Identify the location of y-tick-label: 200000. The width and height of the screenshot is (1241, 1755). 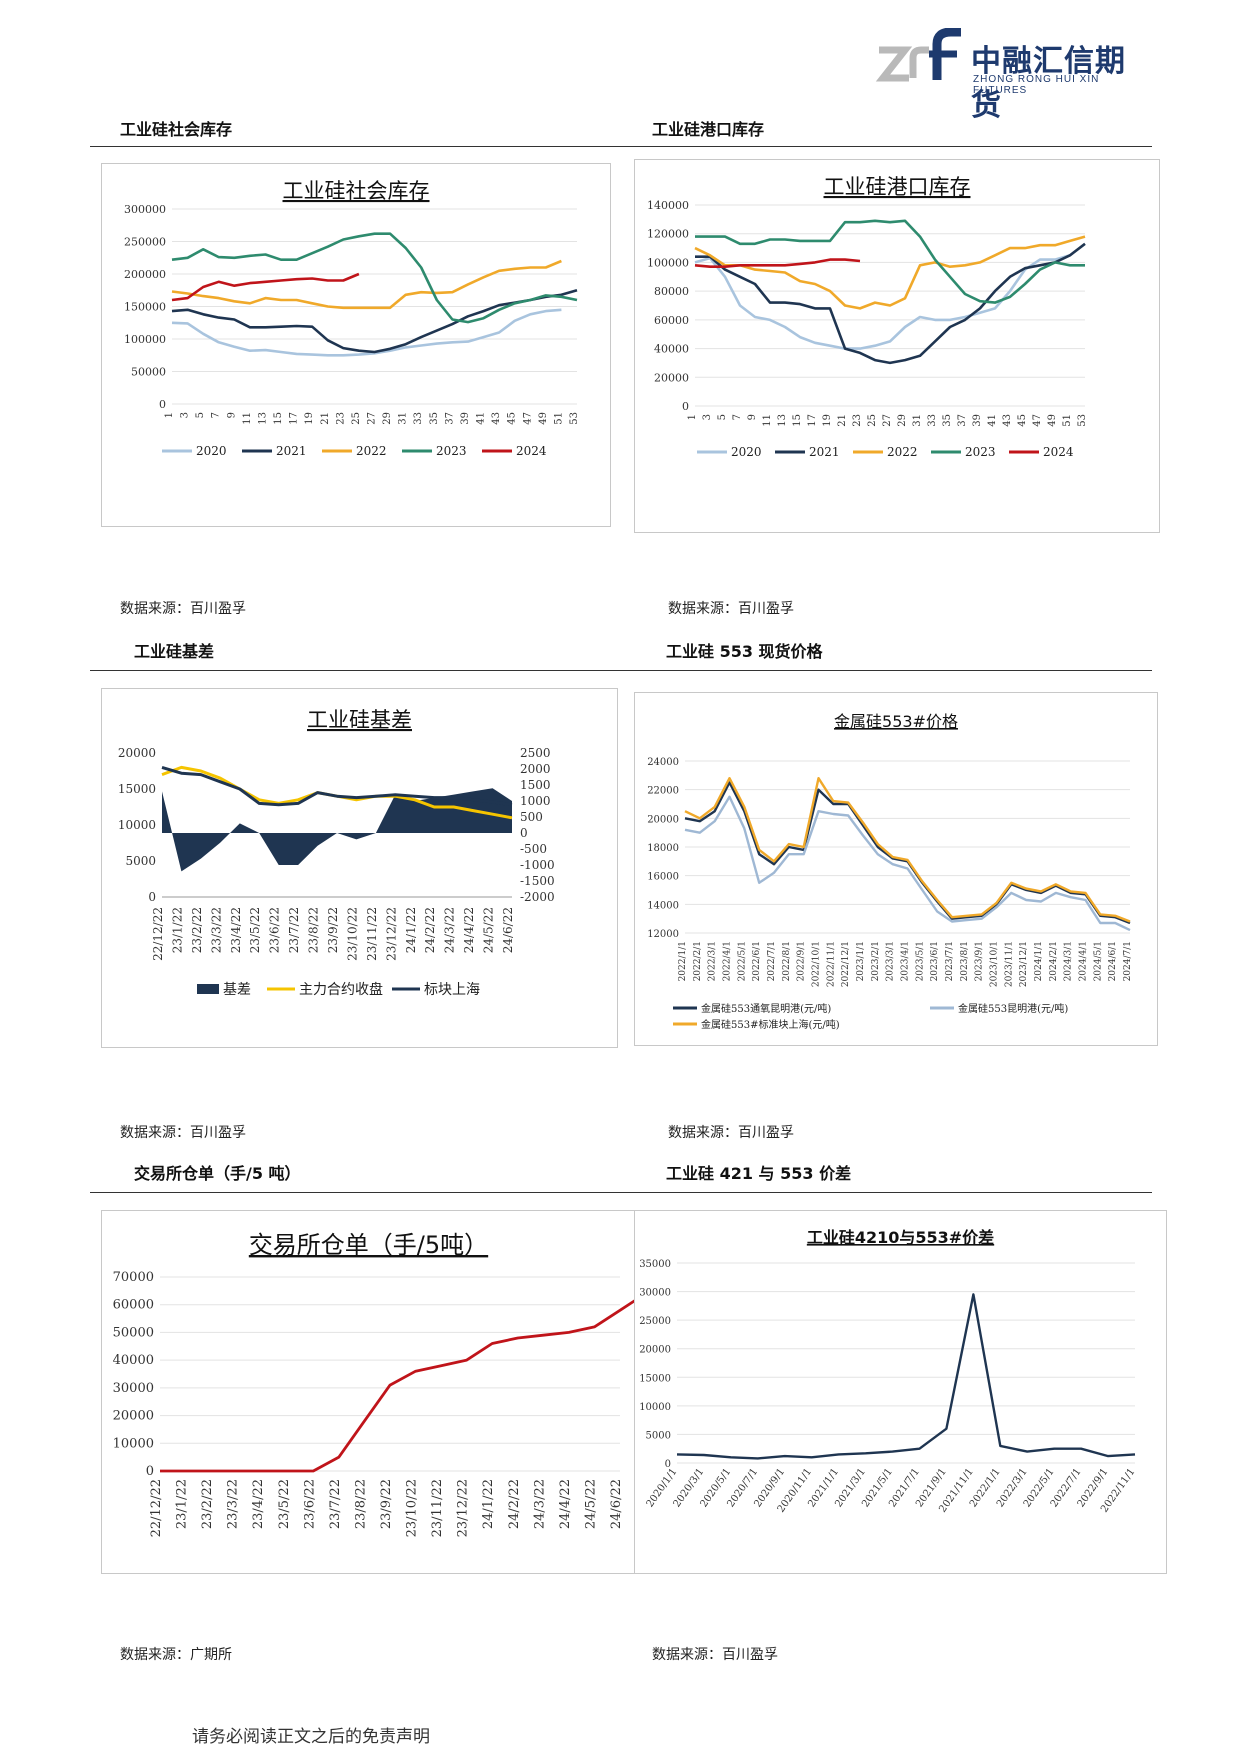
(145, 274).